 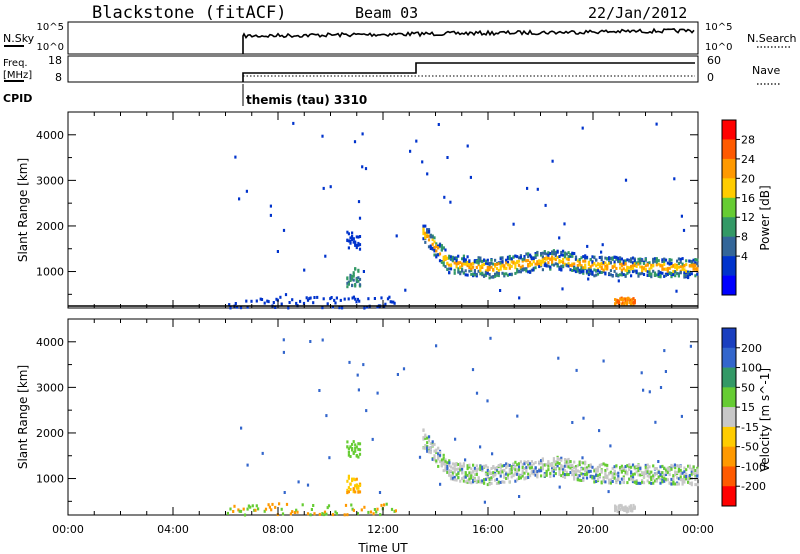 What do you see at coordinates (748, 407) in the screenshot?
I see `colorbar-tick-label: 15` at bounding box center [748, 407].